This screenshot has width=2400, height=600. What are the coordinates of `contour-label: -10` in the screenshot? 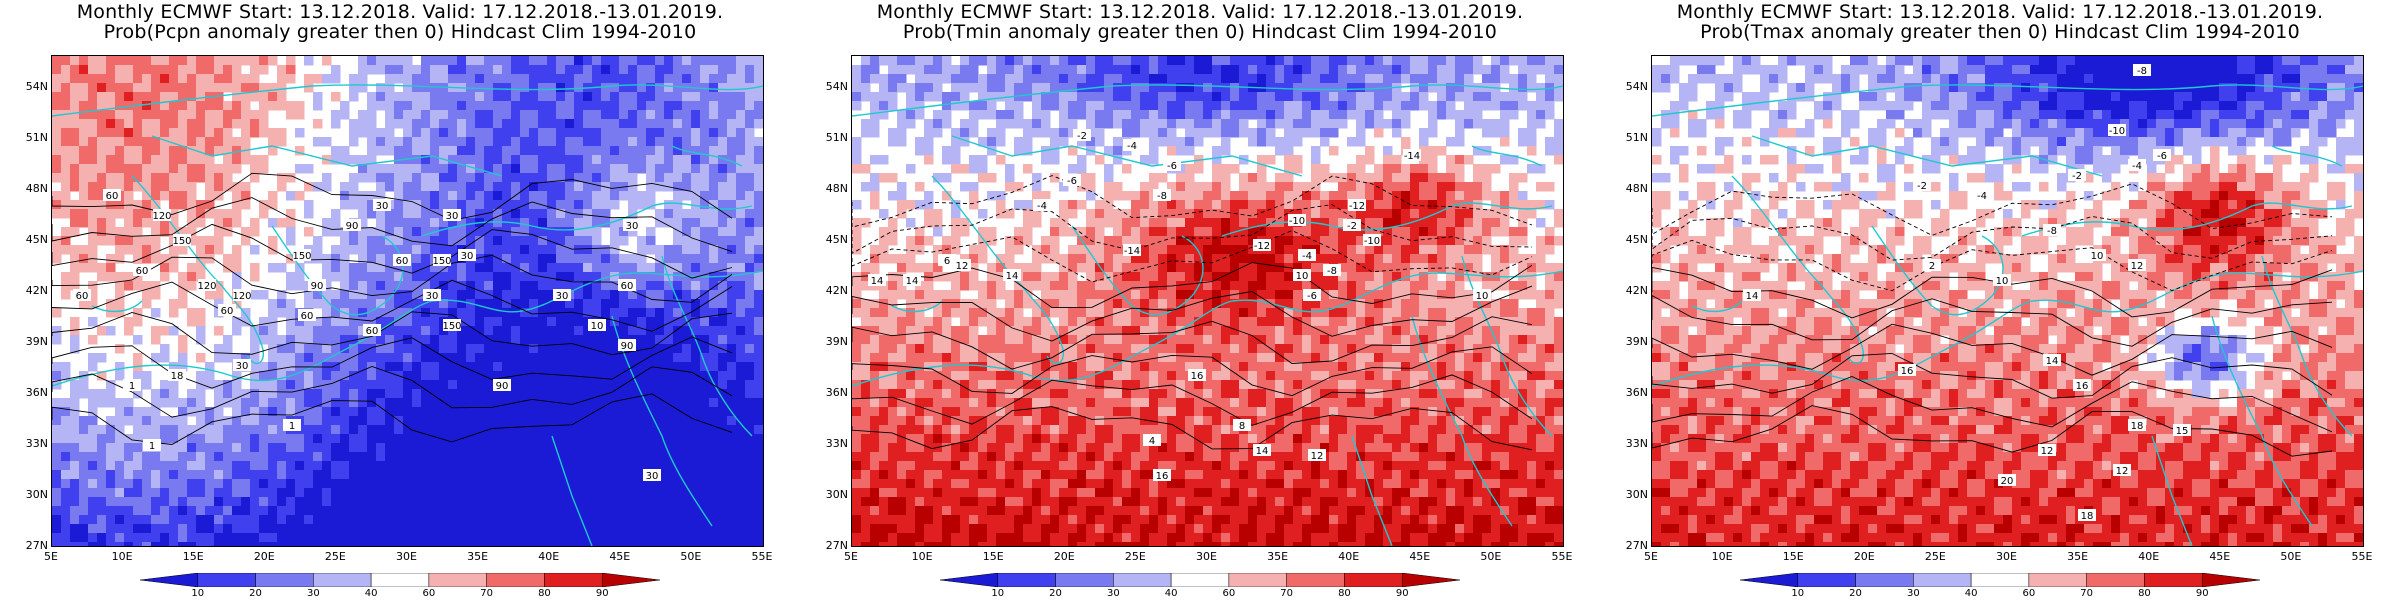 It's located at (2117, 131).